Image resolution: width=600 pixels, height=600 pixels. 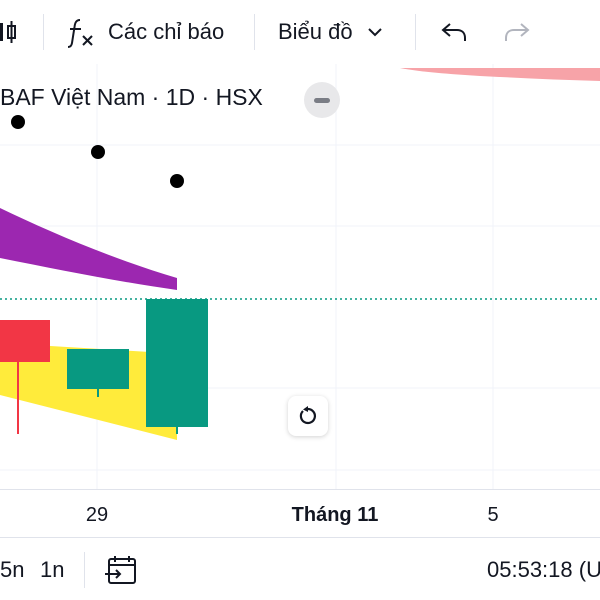 I want to click on legend-collapse-button, so click(x=322, y=100).